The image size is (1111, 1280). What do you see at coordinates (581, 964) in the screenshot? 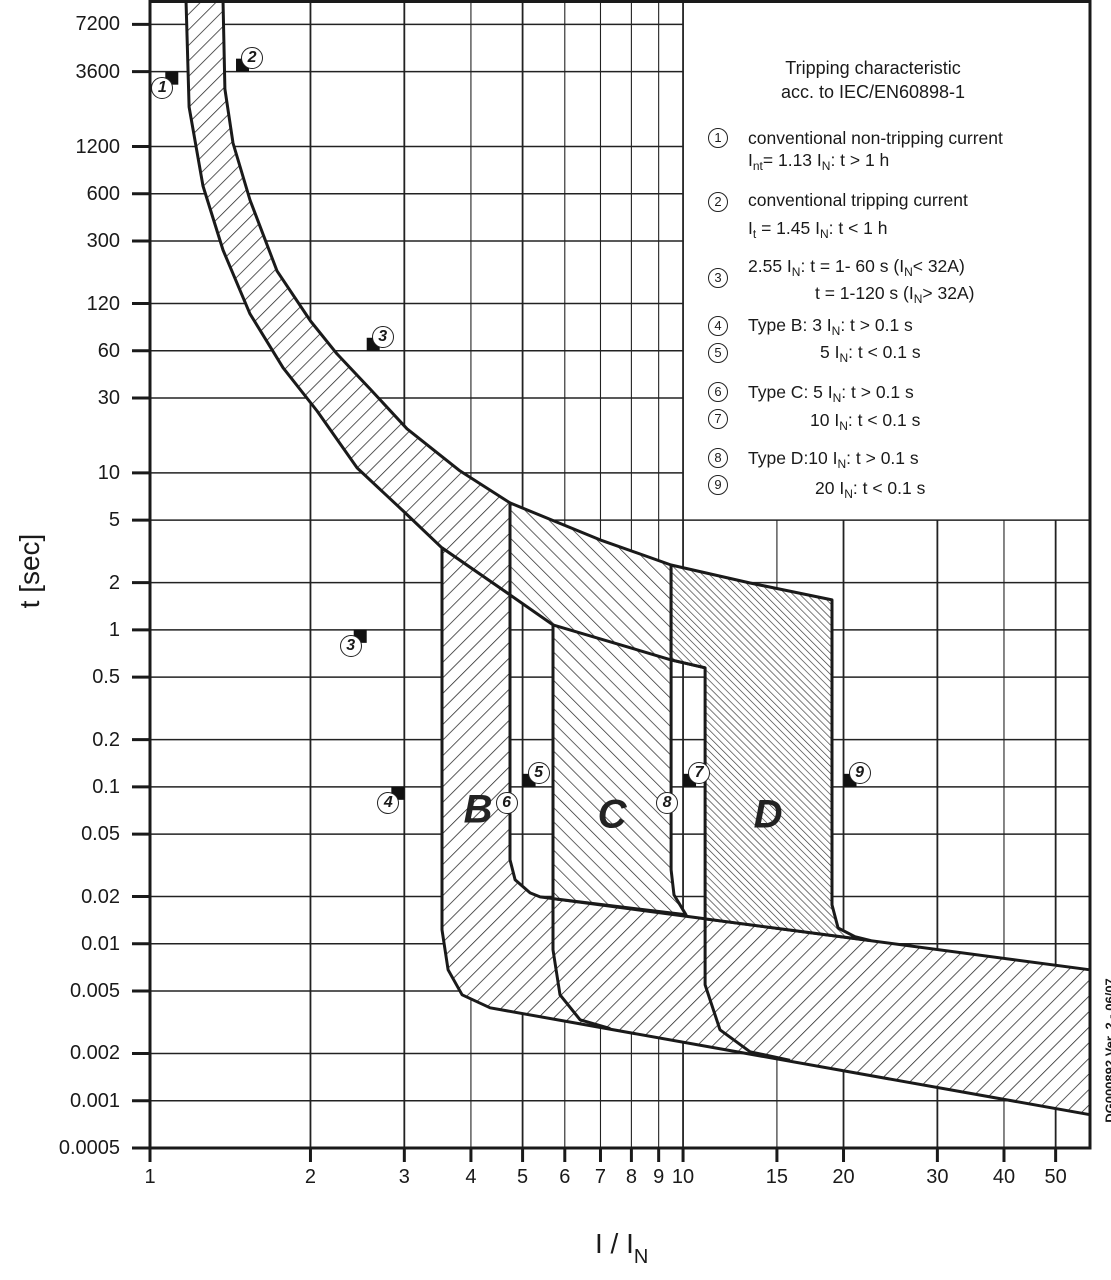
I see `C-instantaneous-curve` at bounding box center [581, 964].